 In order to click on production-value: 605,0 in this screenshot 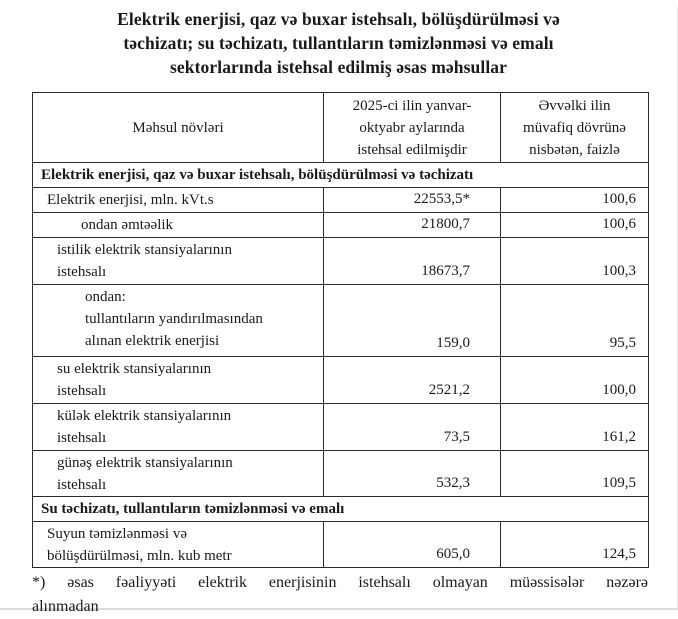, I will do `click(412, 544)`.